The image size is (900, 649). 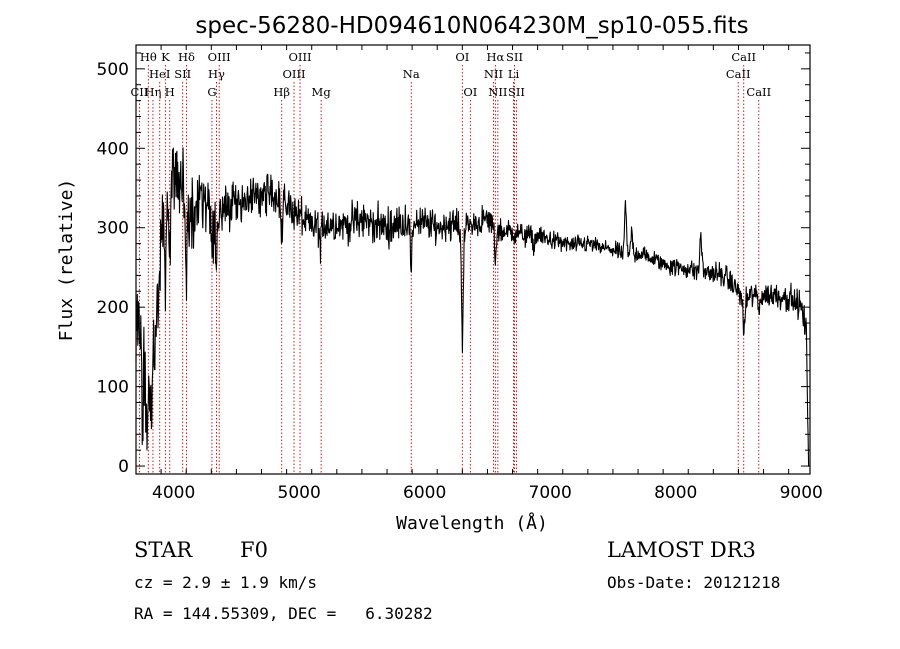 I want to click on marker-label: Na, so click(x=411, y=74).